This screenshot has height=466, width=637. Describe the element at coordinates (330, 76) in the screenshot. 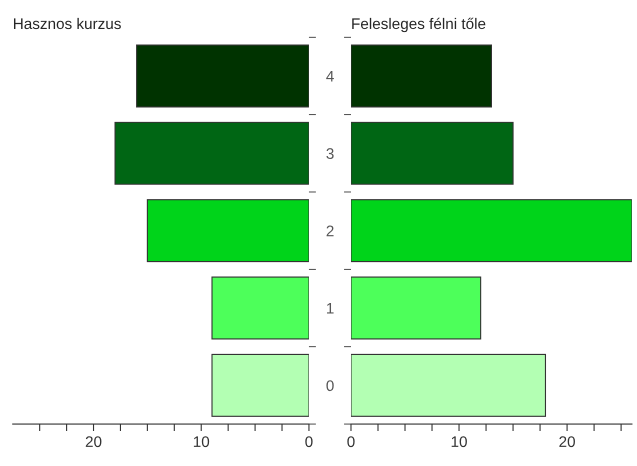

I see `y-tick-label: 4` at that location.